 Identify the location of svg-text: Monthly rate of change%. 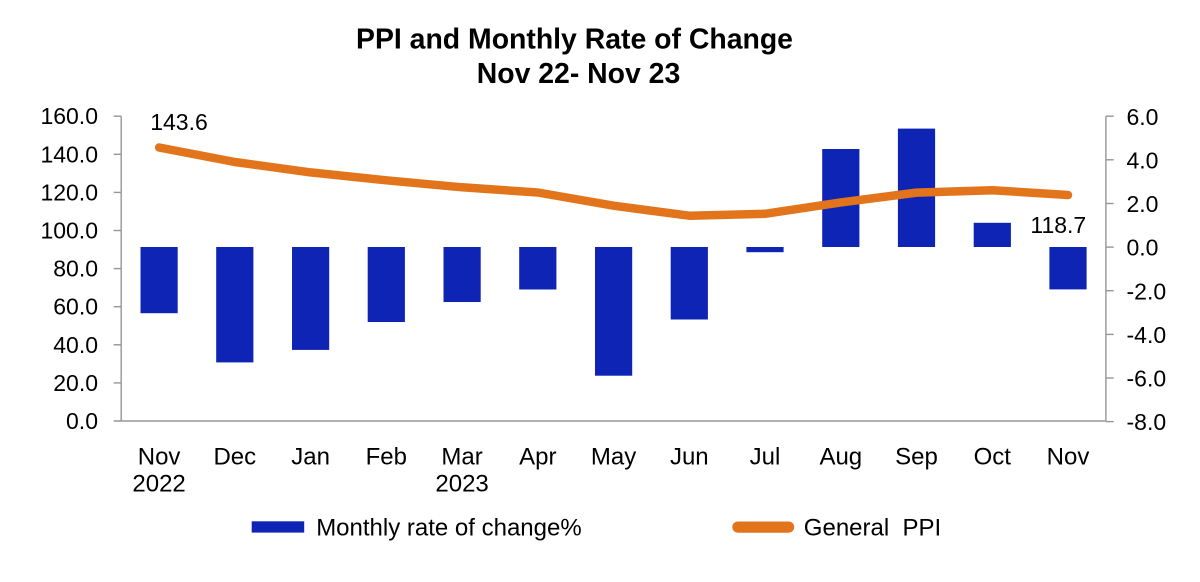
(449, 528).